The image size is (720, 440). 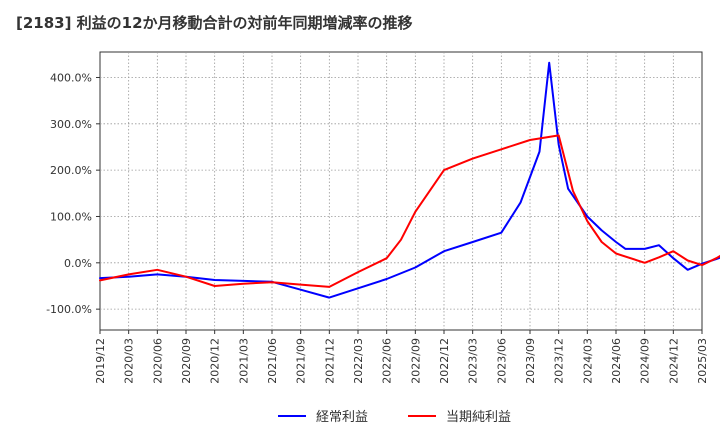 I want to click on x-tick-label: 2022/03, so click(x=358, y=361).